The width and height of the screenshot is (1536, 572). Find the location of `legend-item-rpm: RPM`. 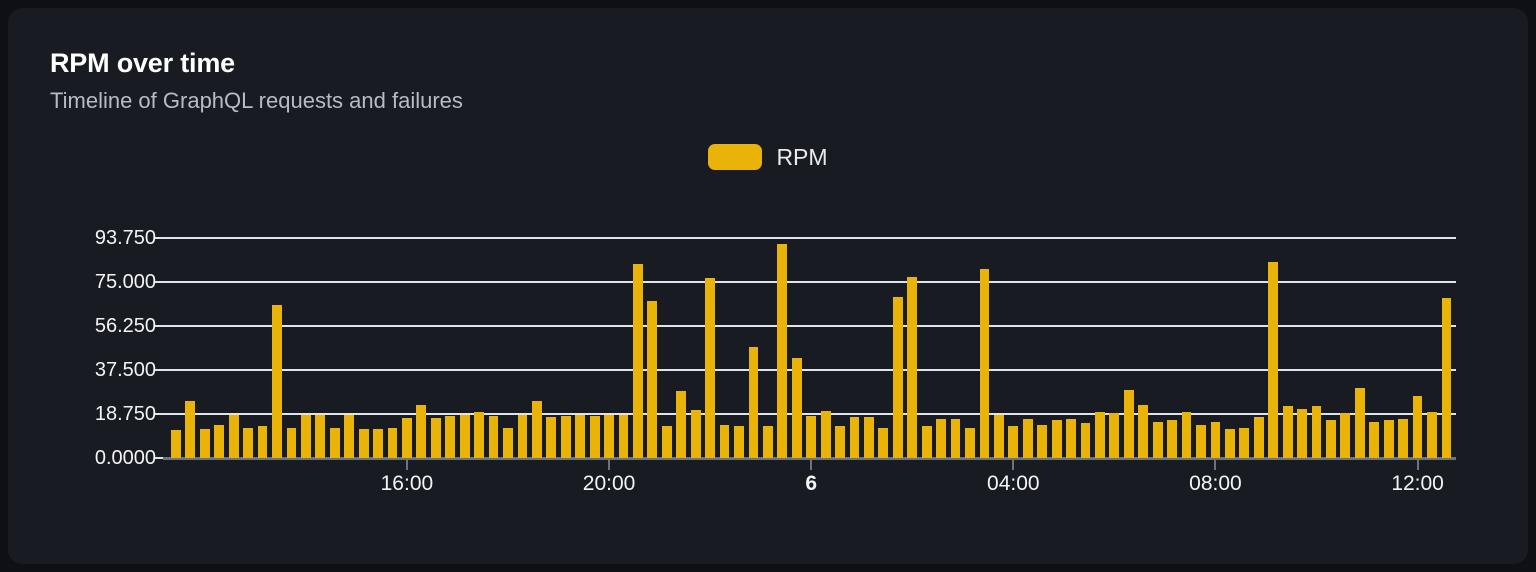

legend-item-rpm: RPM is located at coordinates (768, 157).